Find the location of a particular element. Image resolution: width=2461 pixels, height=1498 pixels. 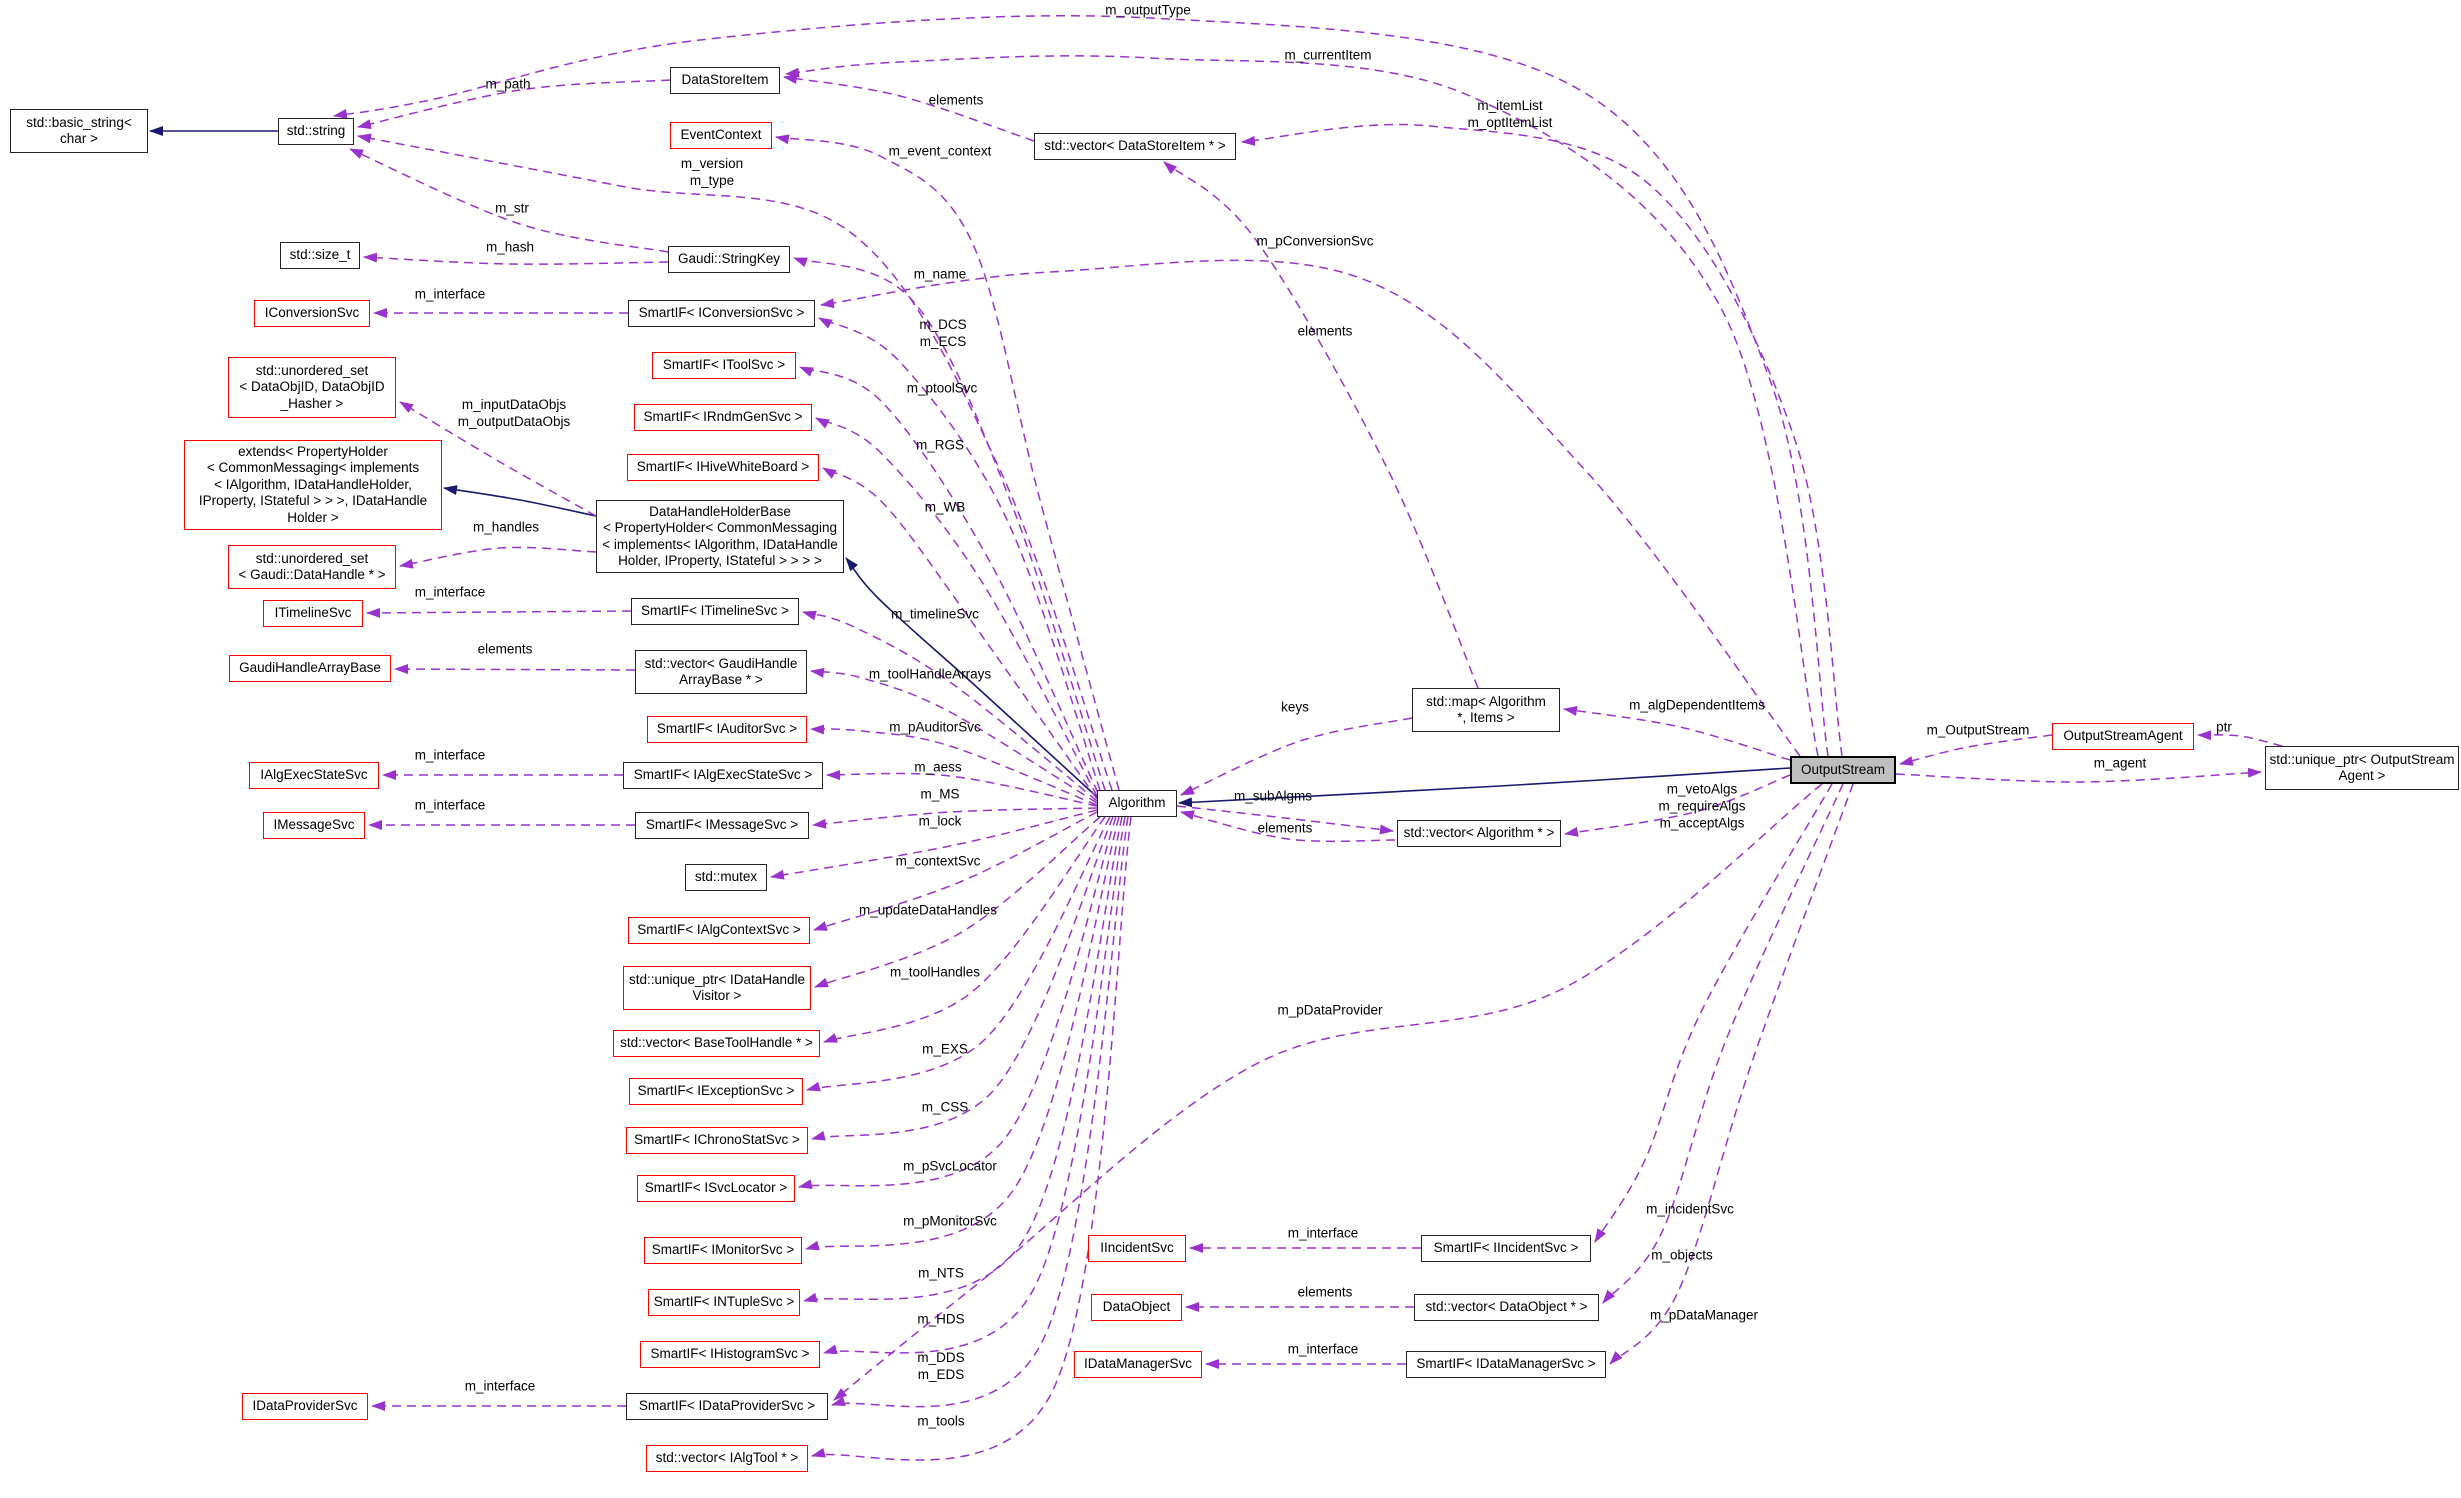

edge-m-rgs is located at coordinates (956, 607).